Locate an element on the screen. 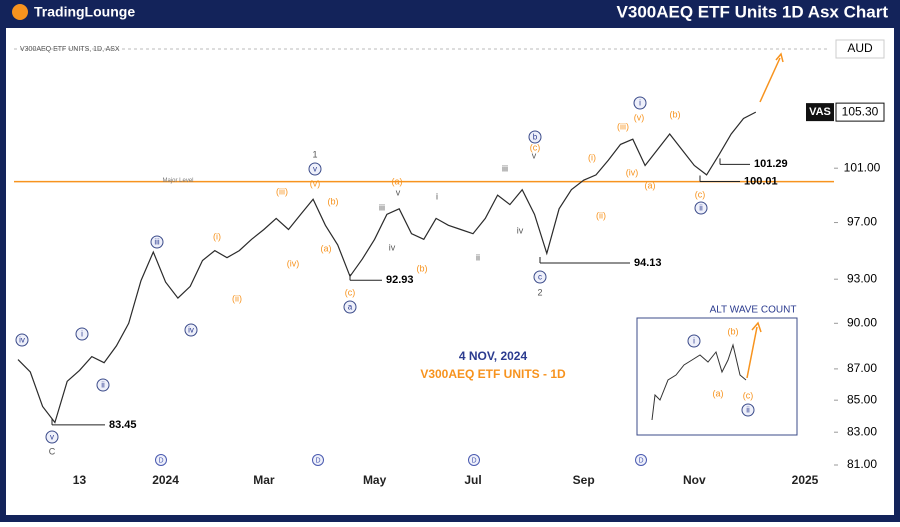 This screenshot has height=527, width=900. level-label: 83.45 is located at coordinates (123, 425).